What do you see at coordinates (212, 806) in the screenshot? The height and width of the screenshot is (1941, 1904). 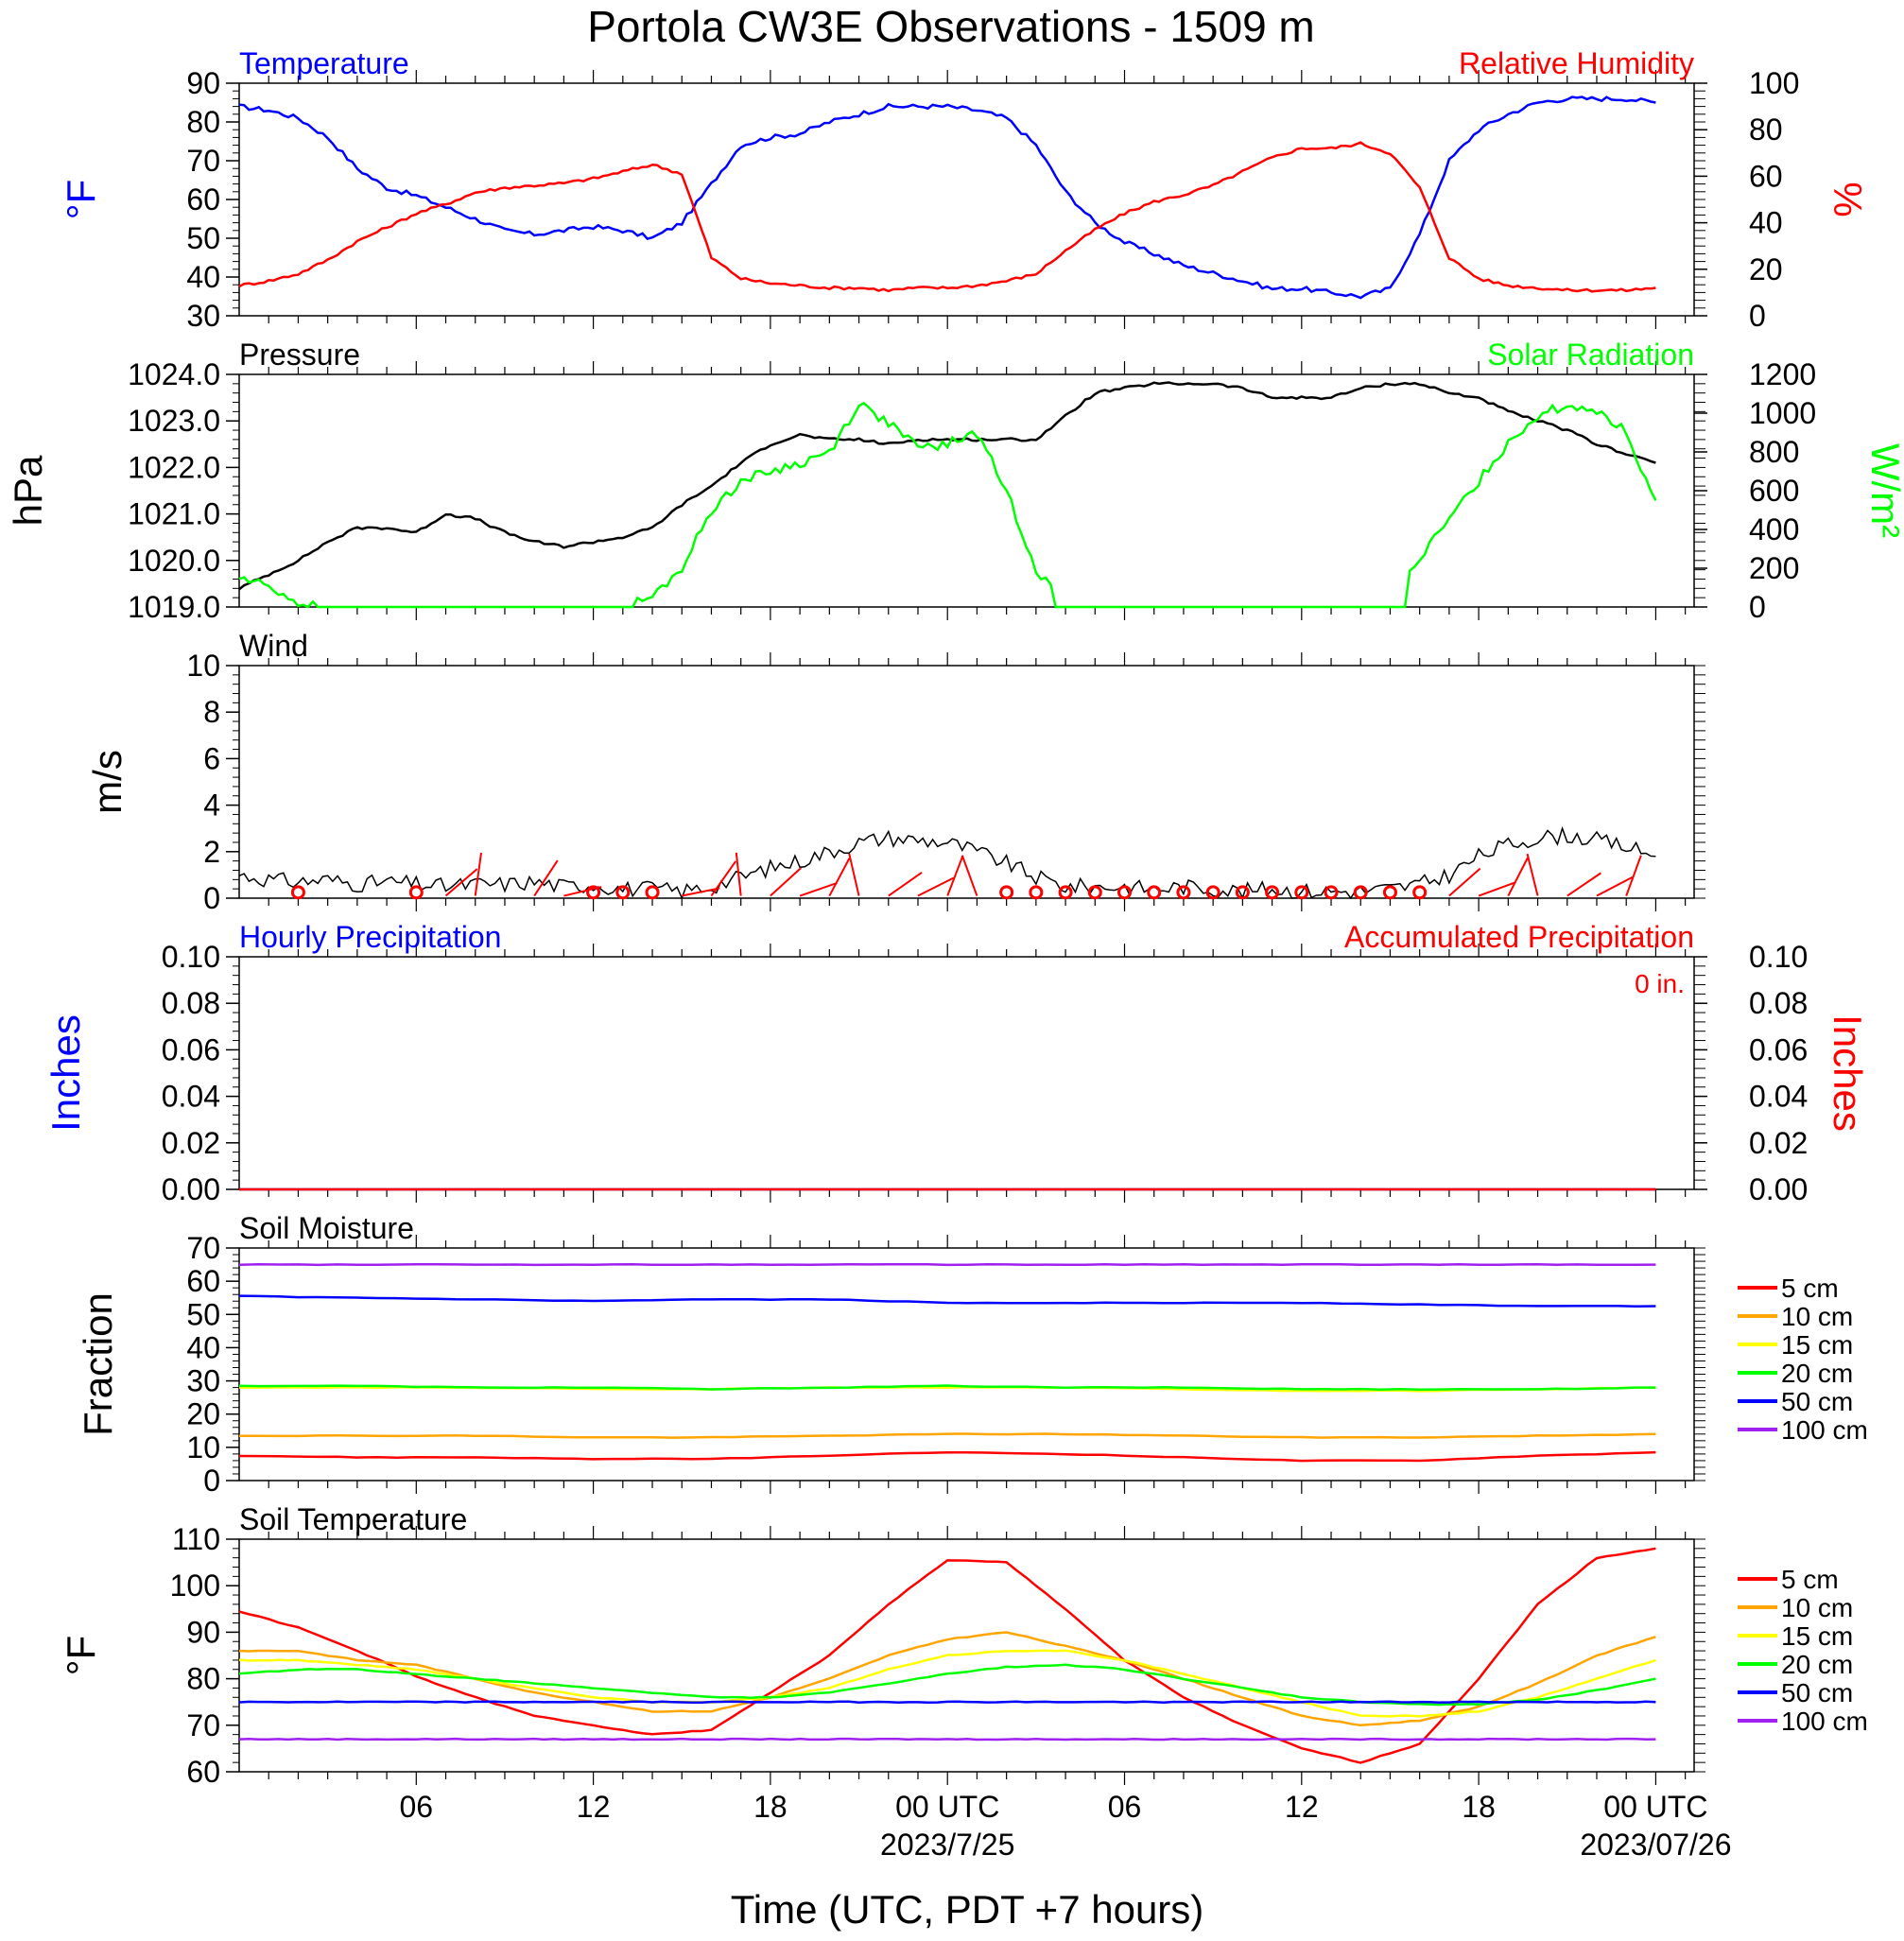 I see `left-tick-label: 4` at bounding box center [212, 806].